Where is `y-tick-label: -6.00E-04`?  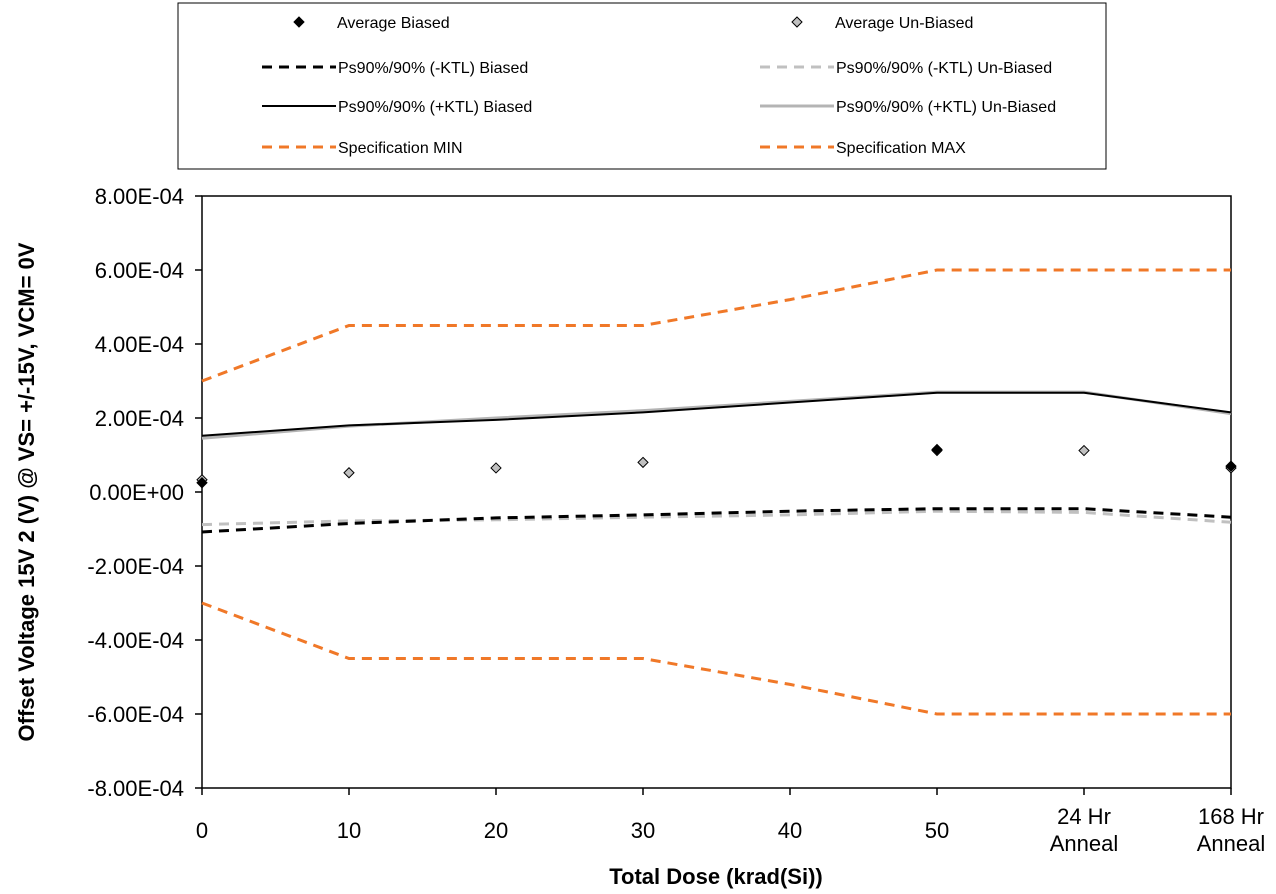
y-tick-label: -6.00E-04 is located at coordinates (135, 714).